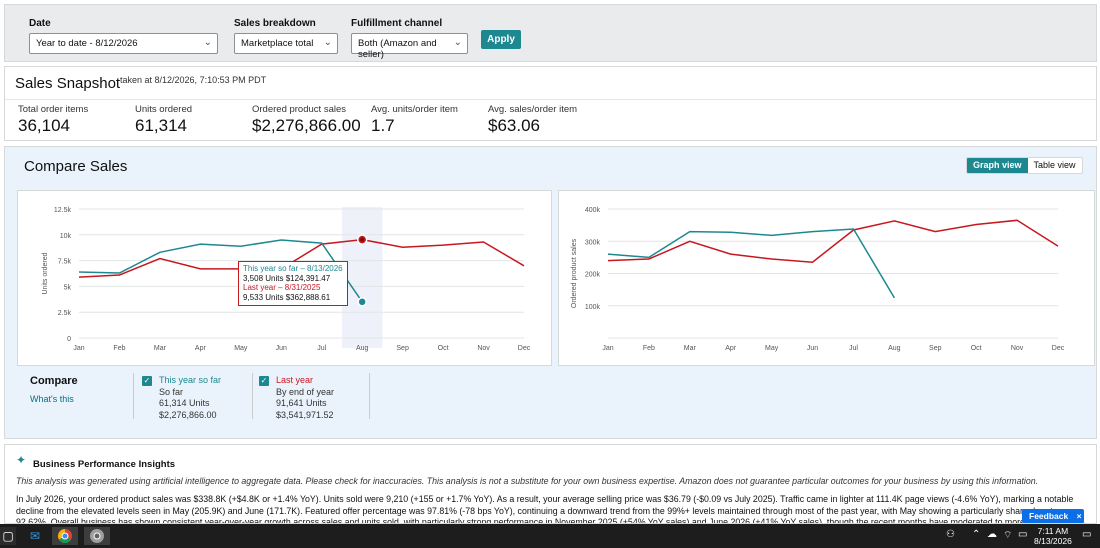 This screenshot has width=1100, height=548. I want to click on view-toggle: Graph view Table view, so click(1024, 165).